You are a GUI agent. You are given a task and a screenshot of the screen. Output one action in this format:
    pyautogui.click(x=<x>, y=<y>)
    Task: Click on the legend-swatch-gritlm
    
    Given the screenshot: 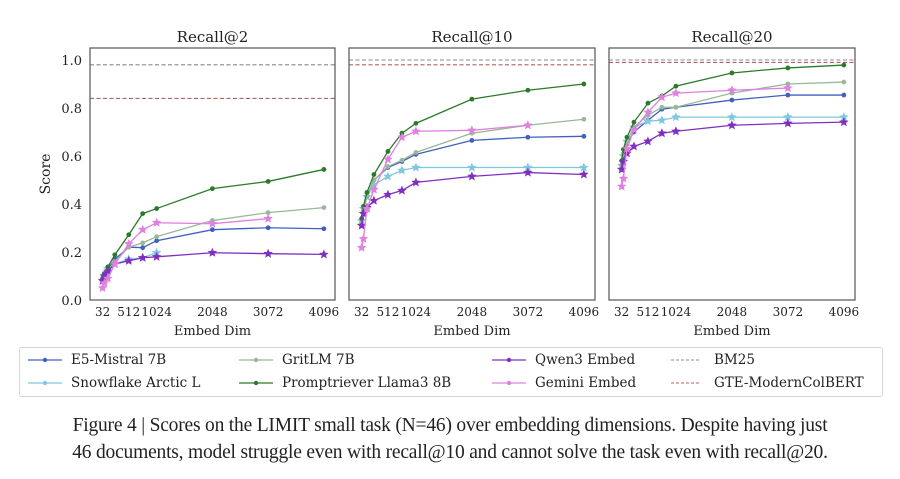 What is the action you would take?
    pyautogui.click(x=256, y=360)
    